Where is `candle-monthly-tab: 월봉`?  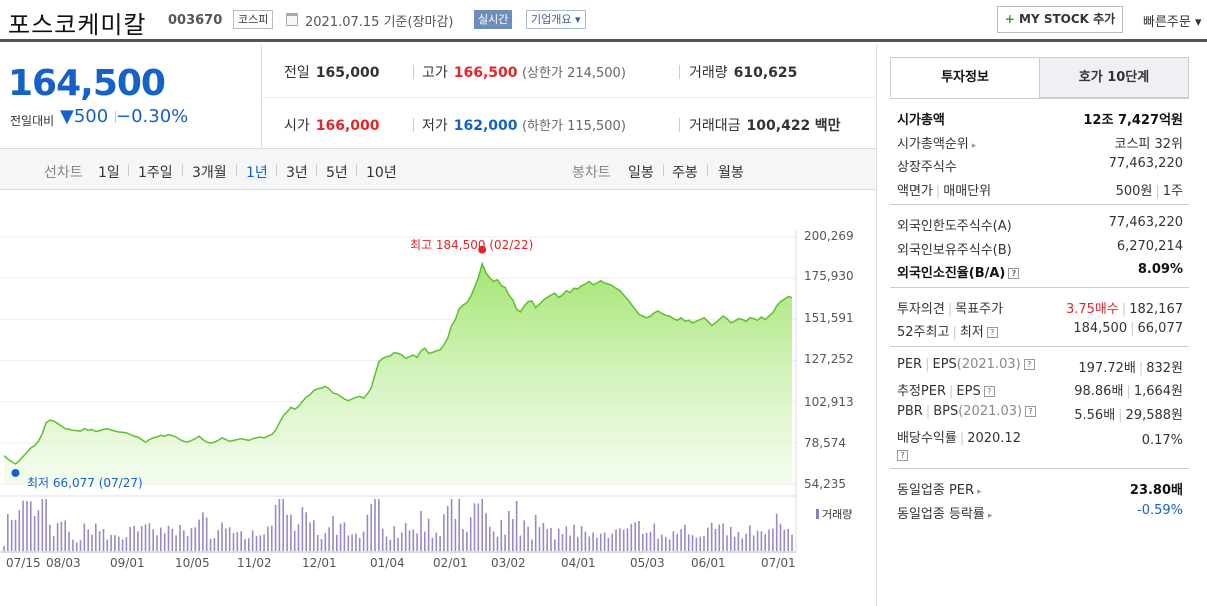 candle-monthly-tab: 월봉 is located at coordinates (731, 173).